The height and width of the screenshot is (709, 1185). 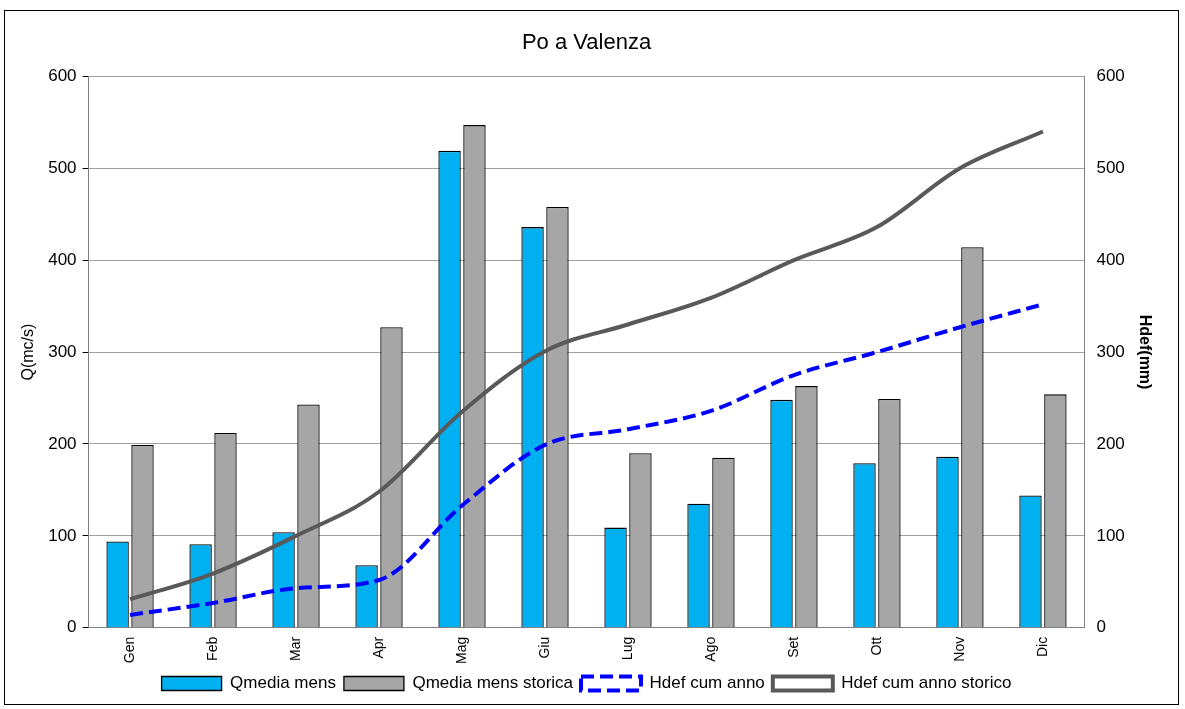 What do you see at coordinates (62, 167) in the screenshot?
I see `y-tick-label: 500` at bounding box center [62, 167].